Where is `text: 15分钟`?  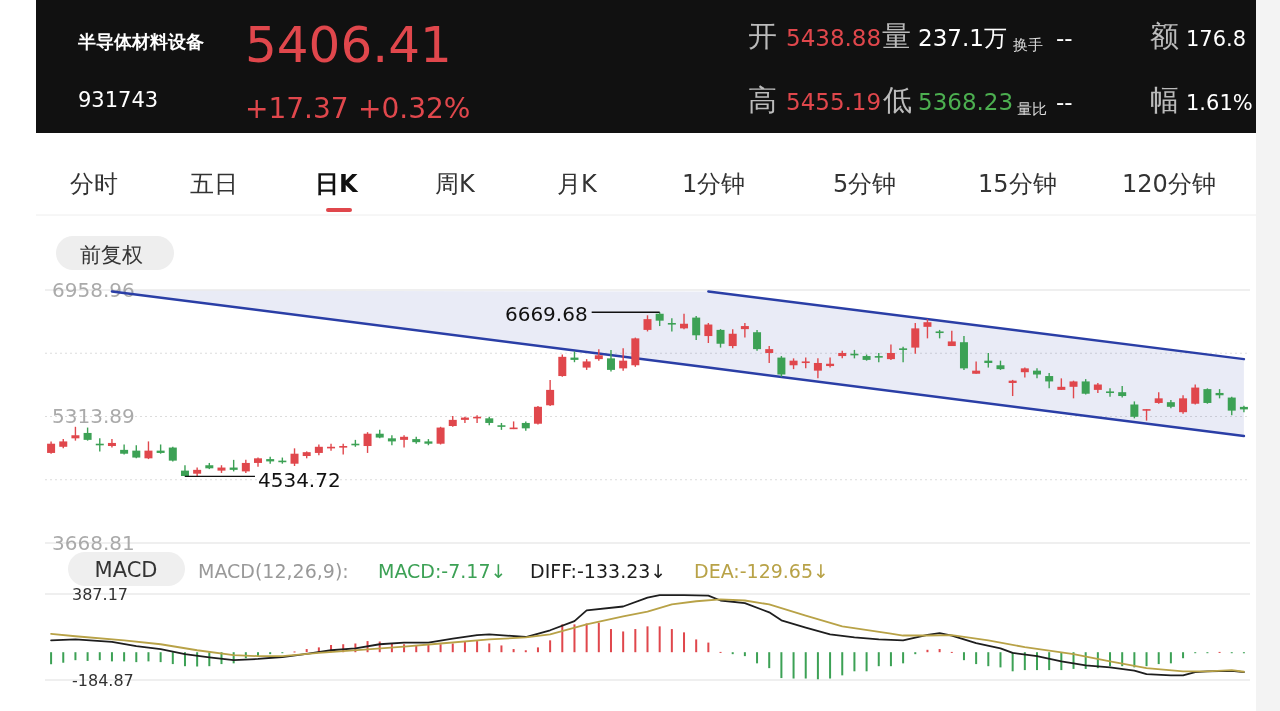
text: 15分钟 is located at coordinates (1017, 184).